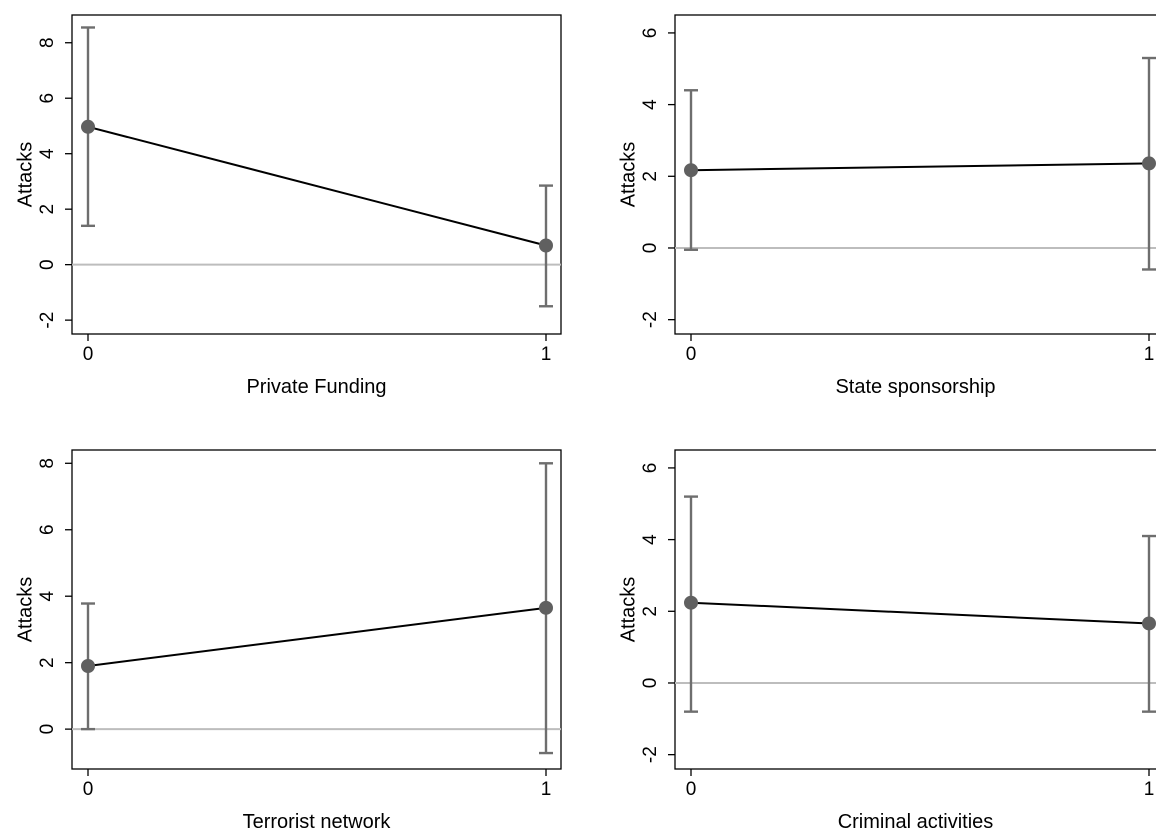 The height and width of the screenshot is (832, 1156). What do you see at coordinates (915, 387) in the screenshot?
I see `x-axis-title: State sponsorship` at bounding box center [915, 387].